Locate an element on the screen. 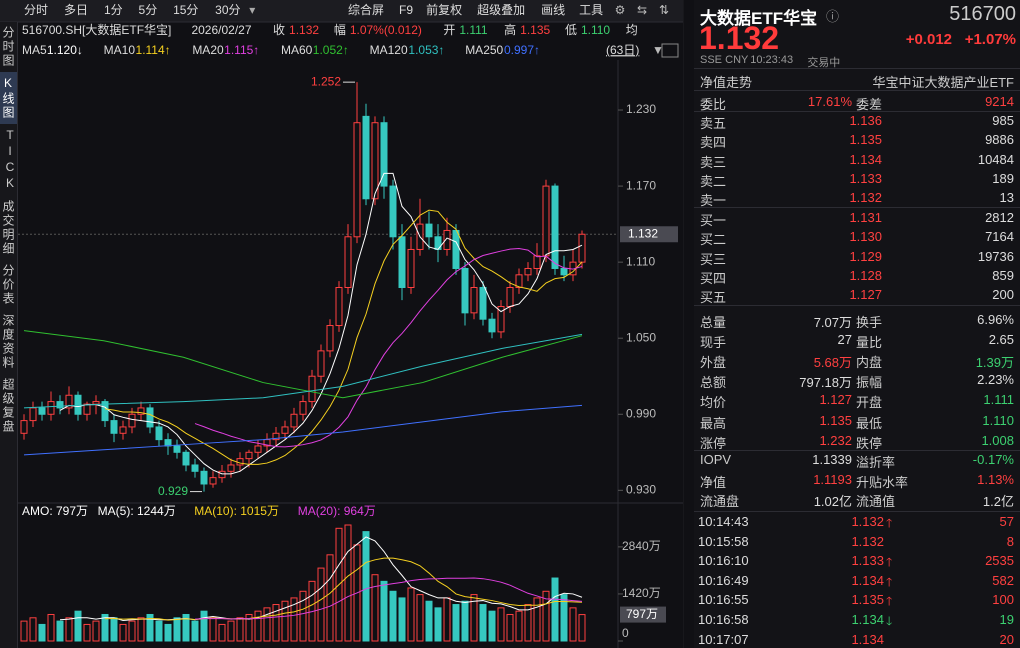 This screenshot has height=648, width=1020. trade-price: 1.133 is located at coordinates (867, 561).